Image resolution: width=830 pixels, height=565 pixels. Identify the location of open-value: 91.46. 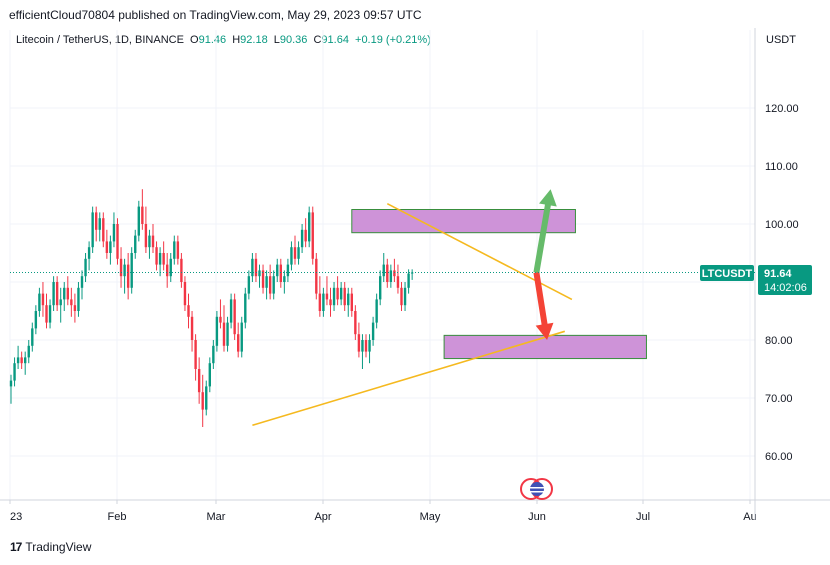
(212, 40).